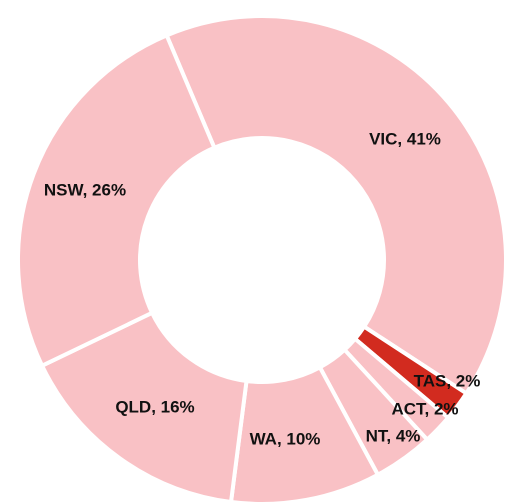 Image resolution: width=505 pixels, height=503 pixels. I want to click on slice-label: ACT, 2%, so click(424, 408).